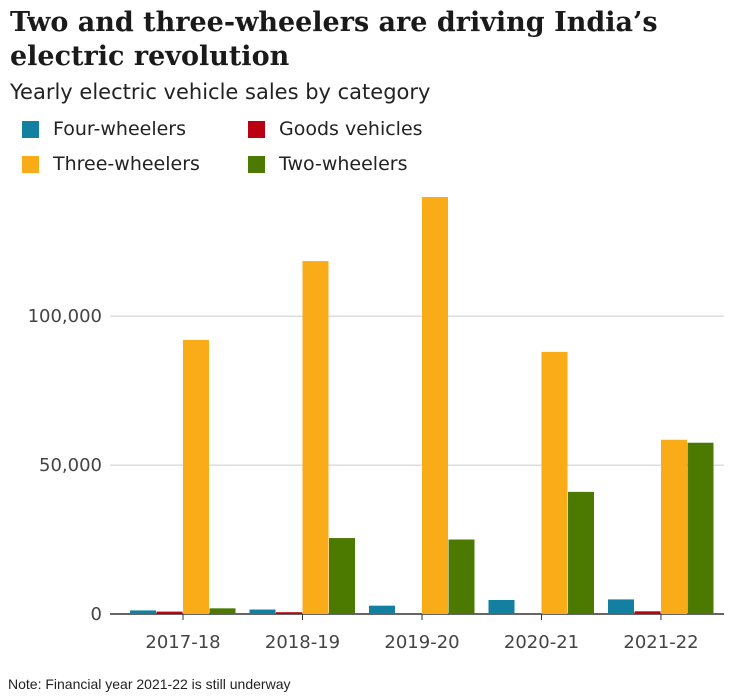  I want to click on x-tick-label: 2021-22, so click(660, 642).